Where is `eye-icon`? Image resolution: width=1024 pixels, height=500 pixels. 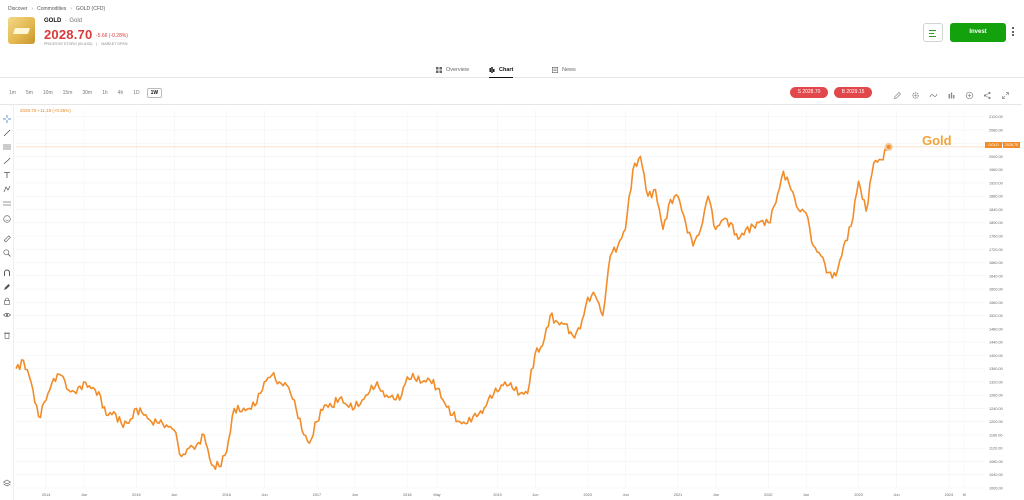 eye-icon is located at coordinates (7, 312).